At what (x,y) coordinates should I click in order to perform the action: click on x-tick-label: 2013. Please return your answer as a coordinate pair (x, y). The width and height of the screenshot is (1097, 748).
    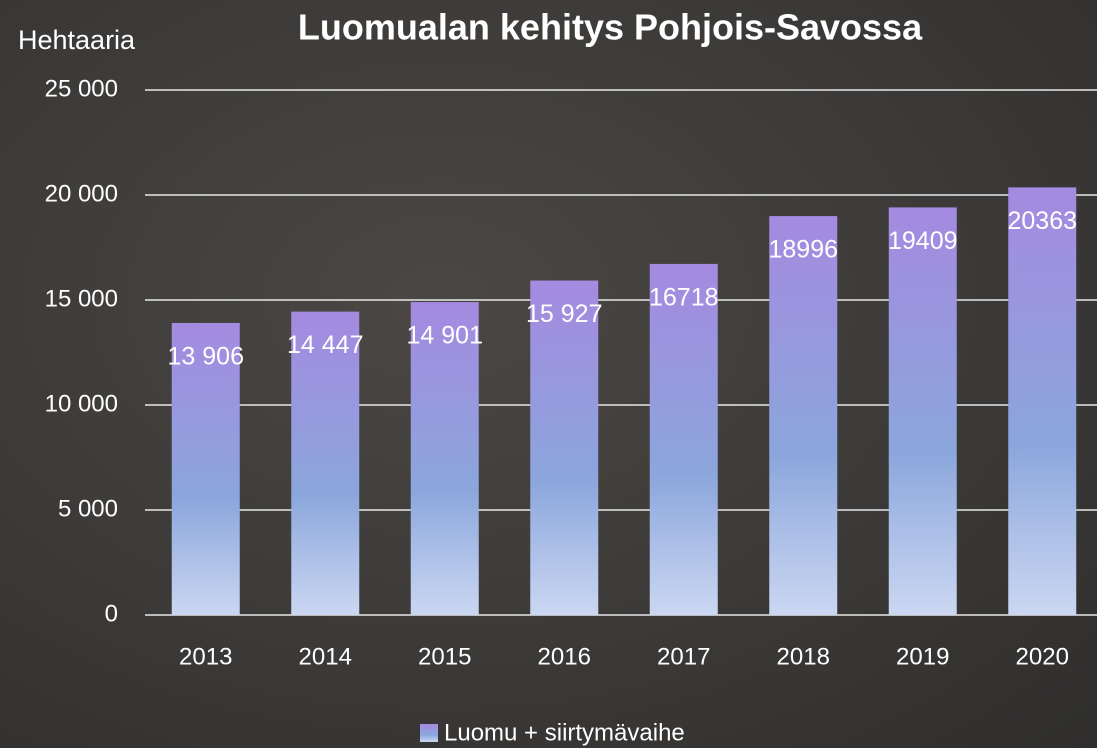
    Looking at the image, I should click on (205, 656).